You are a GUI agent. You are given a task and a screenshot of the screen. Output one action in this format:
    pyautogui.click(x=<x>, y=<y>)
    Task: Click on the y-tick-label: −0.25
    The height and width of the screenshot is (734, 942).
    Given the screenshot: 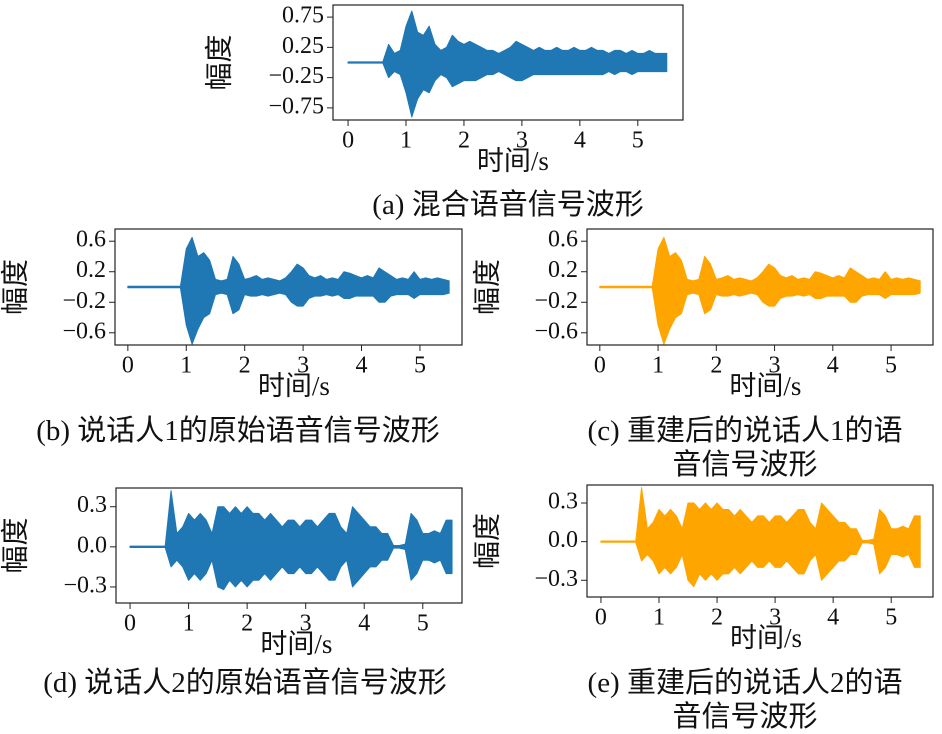 What is the action you would take?
    pyautogui.click(x=296, y=76)
    